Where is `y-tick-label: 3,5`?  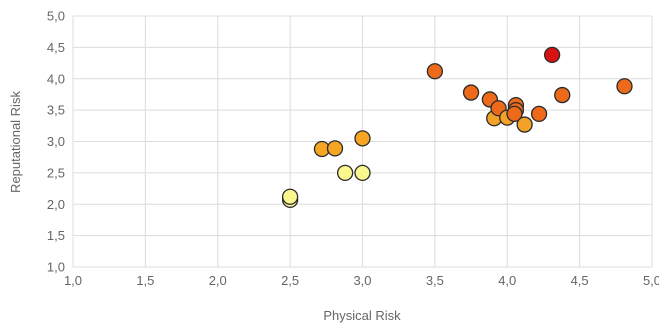 y-tick-label: 3,5 is located at coordinates (56, 110).